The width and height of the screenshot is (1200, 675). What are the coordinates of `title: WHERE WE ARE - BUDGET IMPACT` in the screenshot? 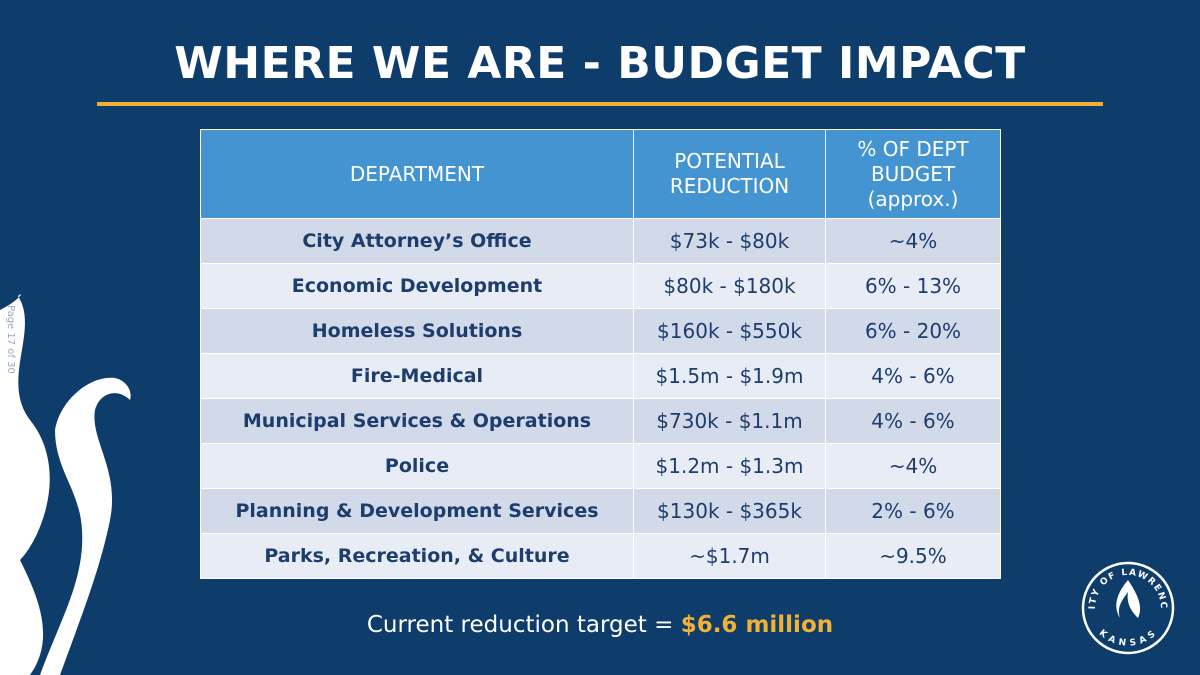 It's located at (600, 63).